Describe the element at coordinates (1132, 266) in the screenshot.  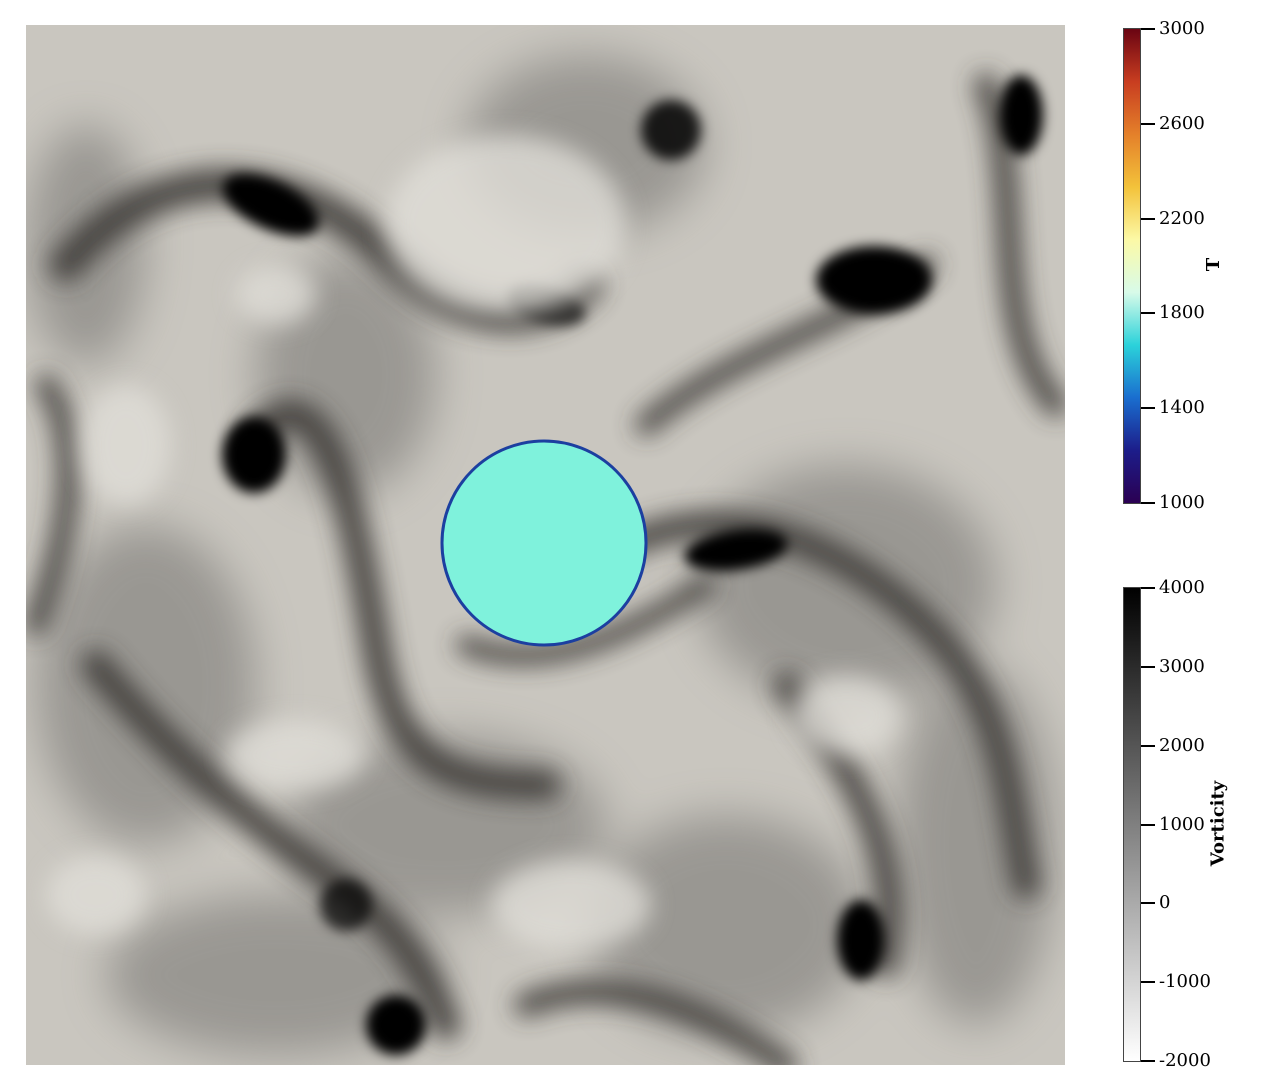
I see `temperature-colorbar-gradient` at that location.